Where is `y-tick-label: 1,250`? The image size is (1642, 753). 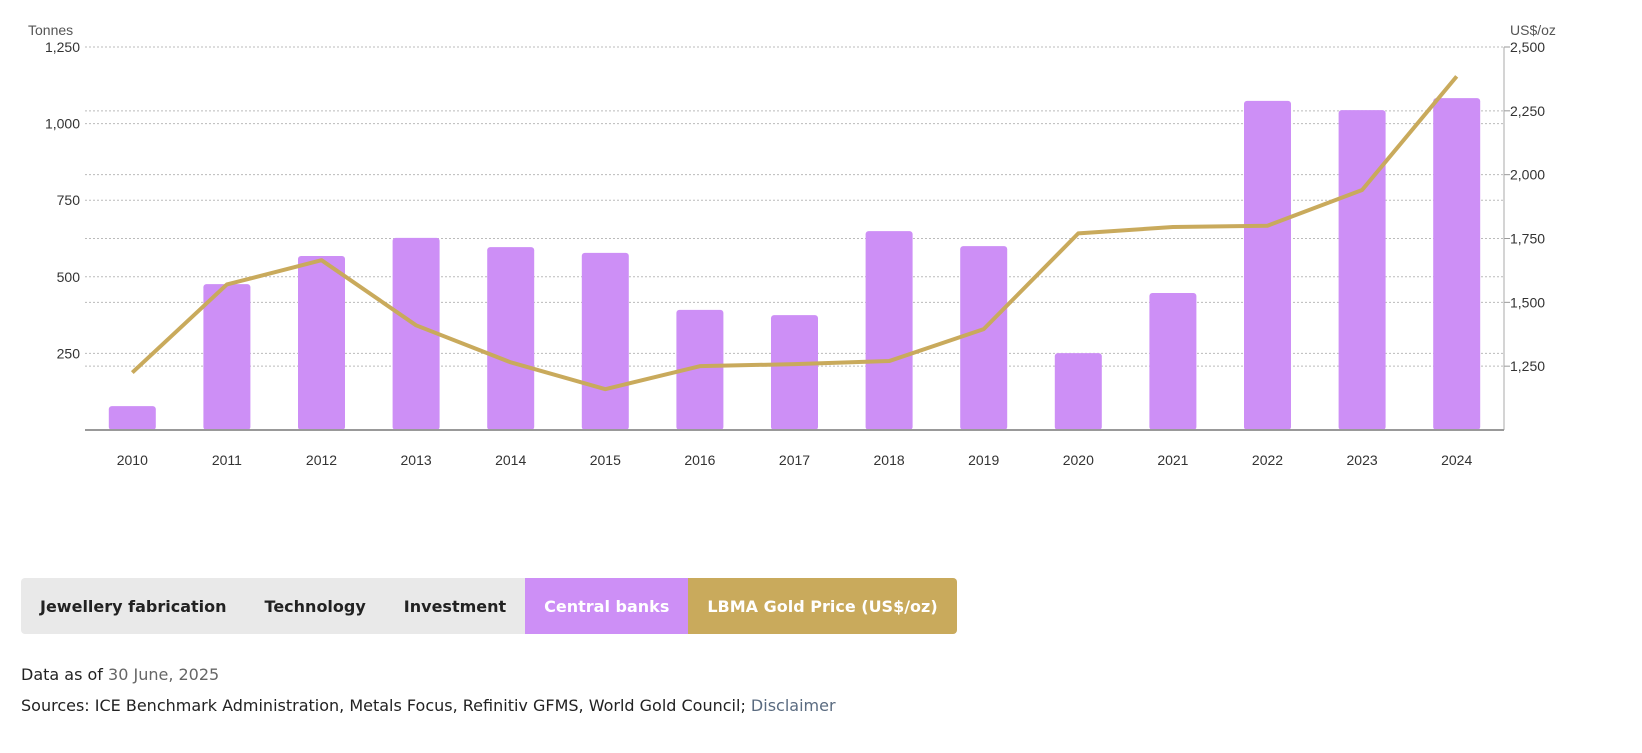 y-tick-label: 1,250 is located at coordinates (62, 47).